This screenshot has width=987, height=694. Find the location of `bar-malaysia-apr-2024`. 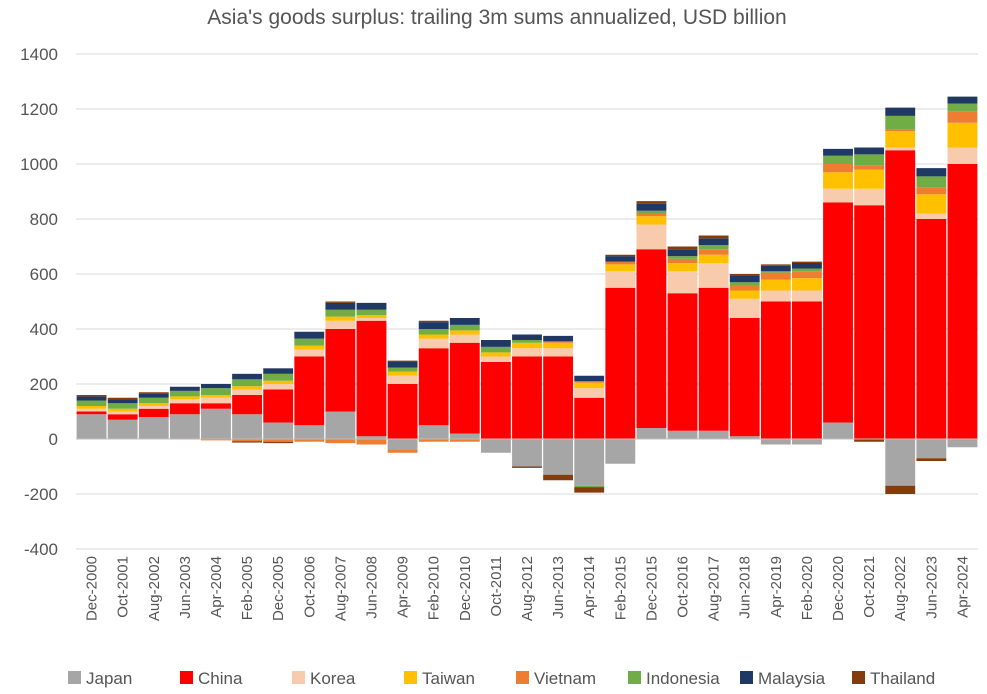

bar-malaysia-apr-2024 is located at coordinates (962, 100).